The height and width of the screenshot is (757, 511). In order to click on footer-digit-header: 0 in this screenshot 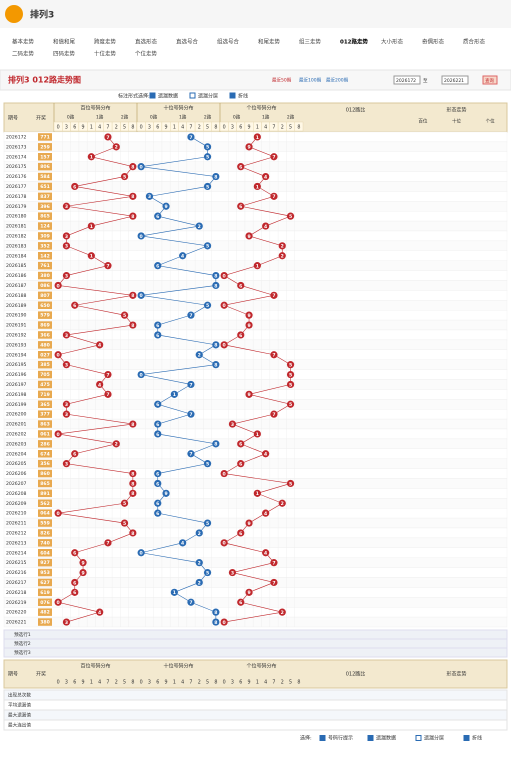, I will do `click(224, 683)`.